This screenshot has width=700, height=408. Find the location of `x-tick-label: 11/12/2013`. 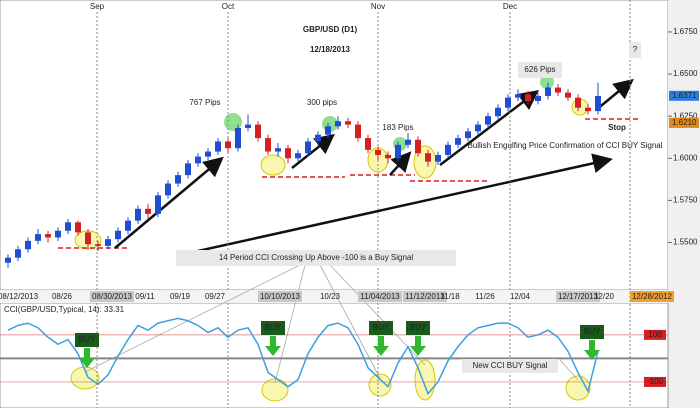

x-tick-label: 11/12/2013 is located at coordinates (425, 296).